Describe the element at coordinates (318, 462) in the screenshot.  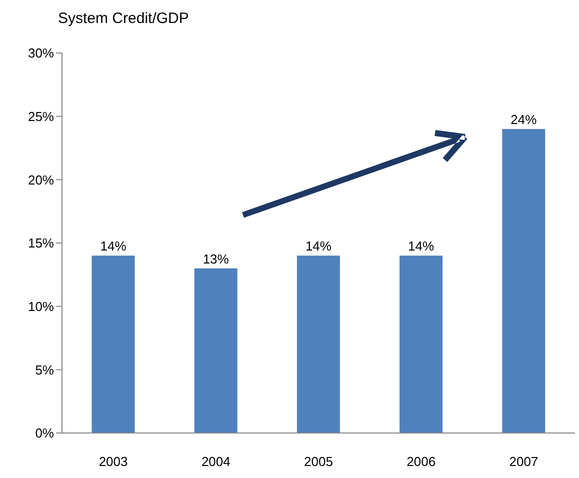
I see `x-tick-label: 2005` at that location.